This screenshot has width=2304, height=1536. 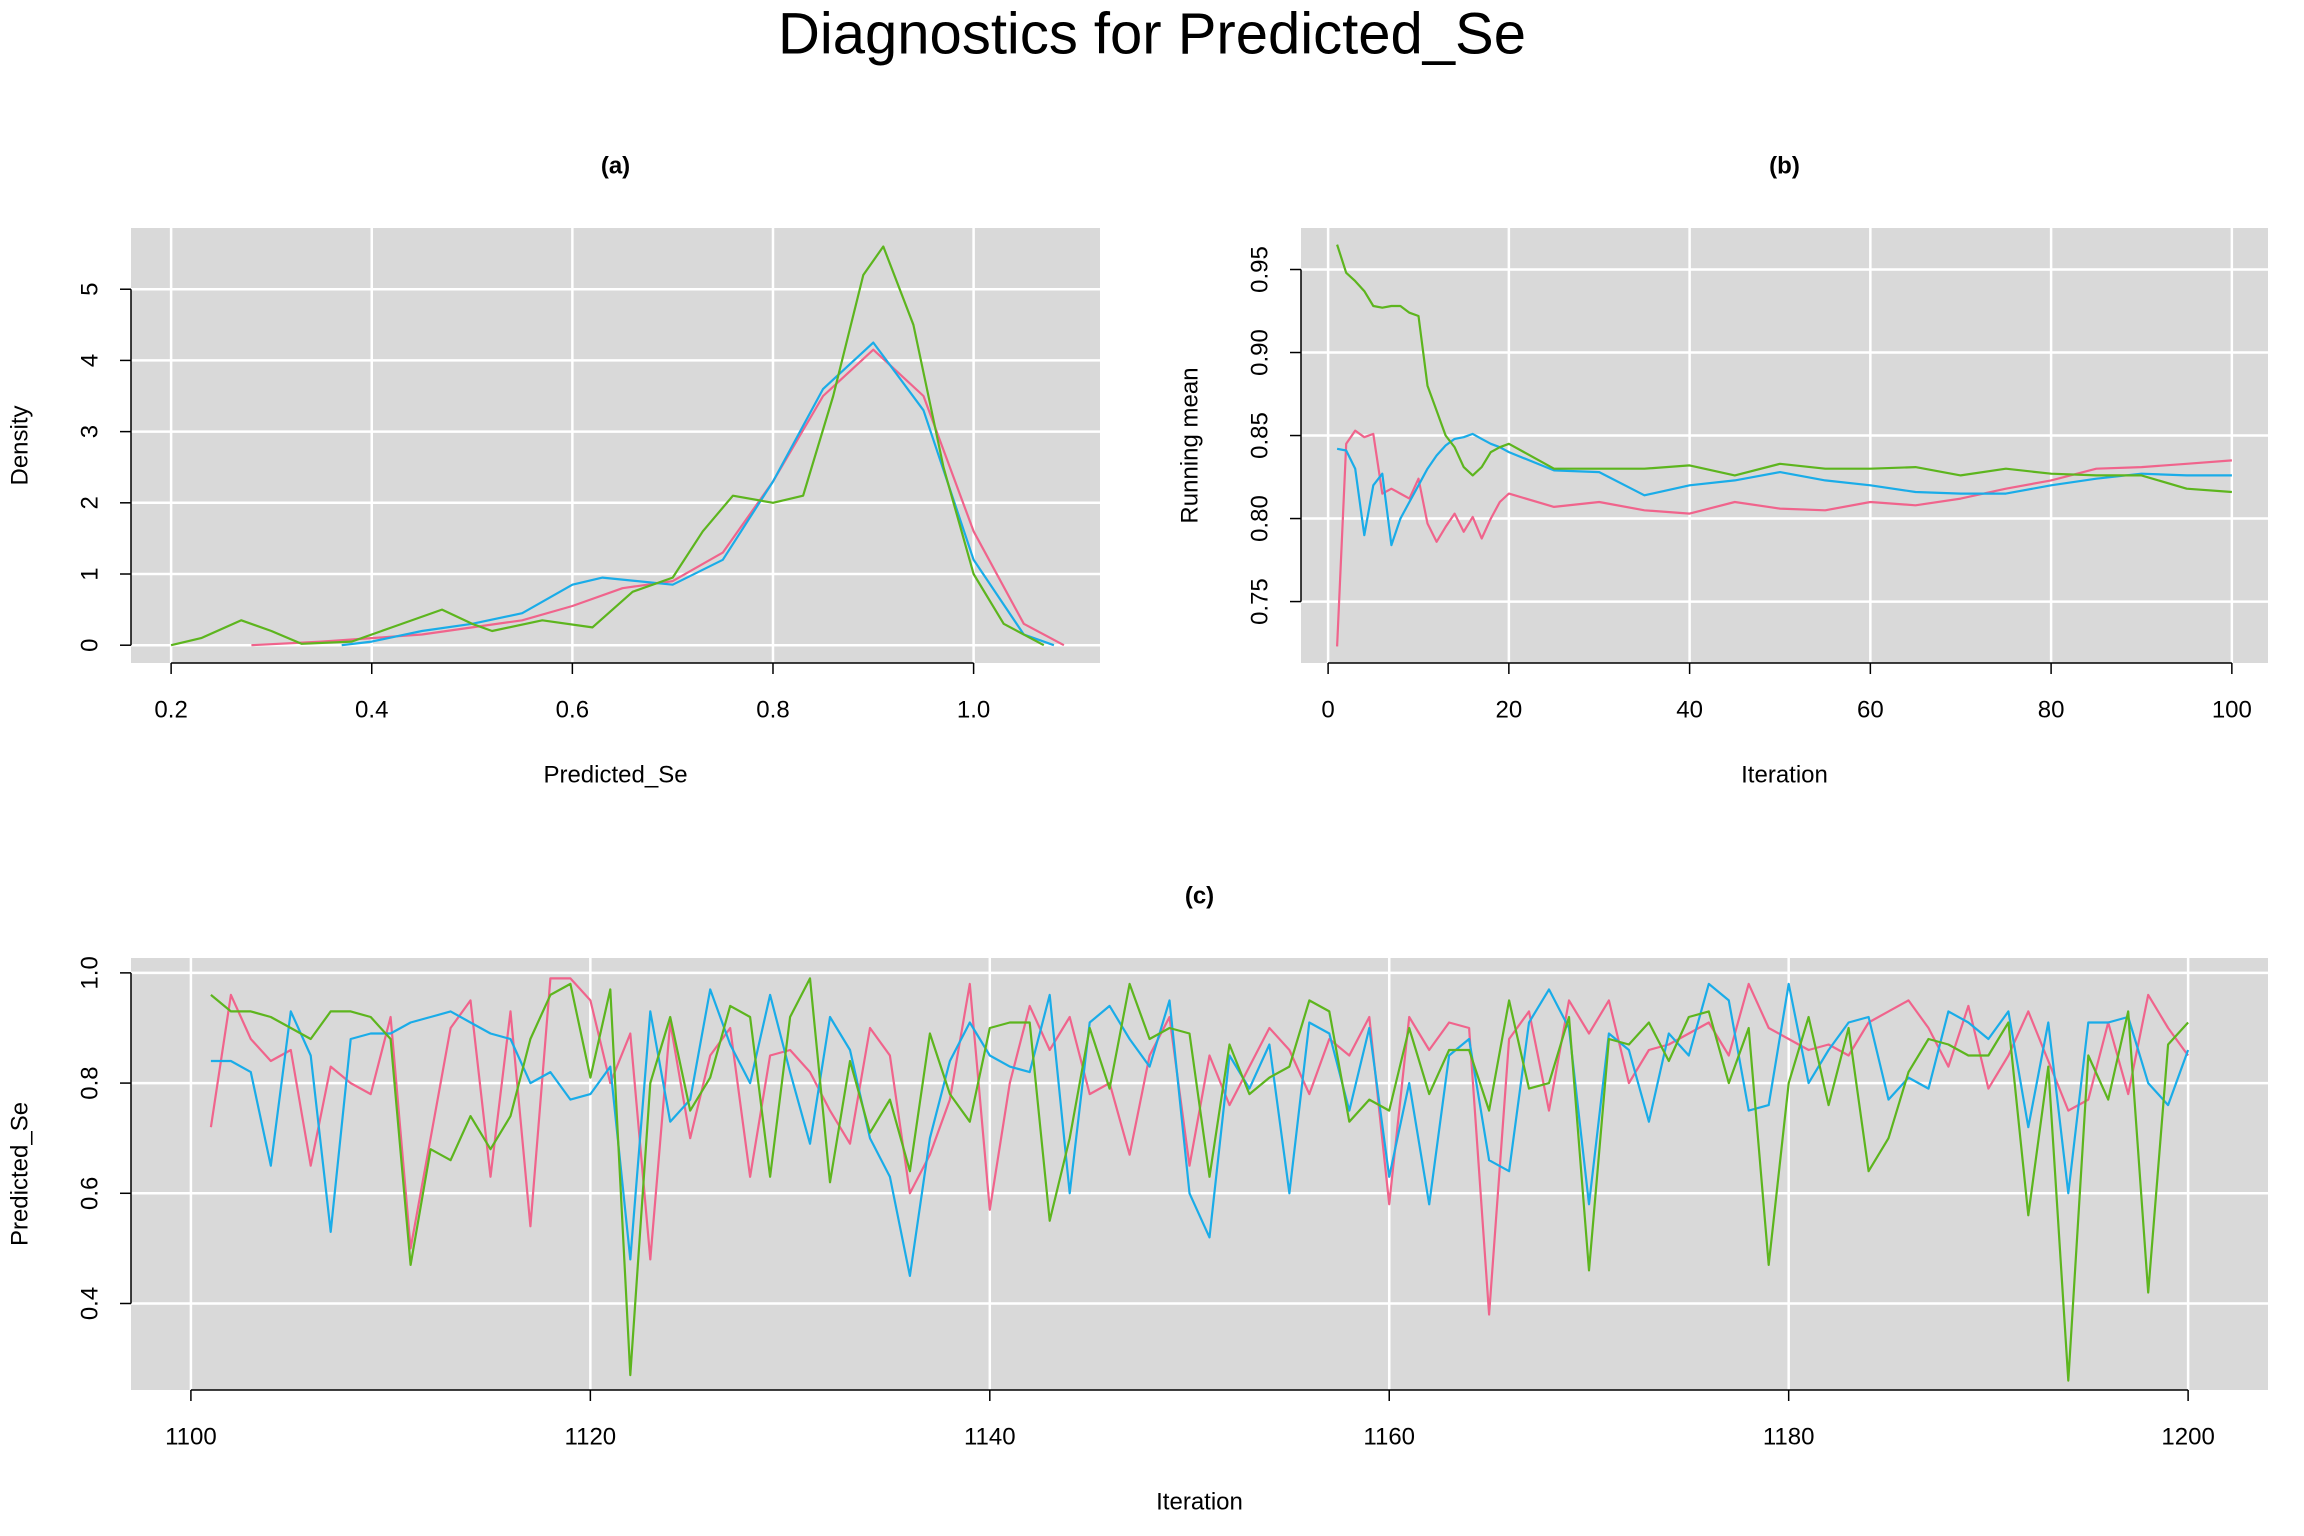 What do you see at coordinates (973, 709) in the screenshot?
I see `x-tick-label: 1.0` at bounding box center [973, 709].